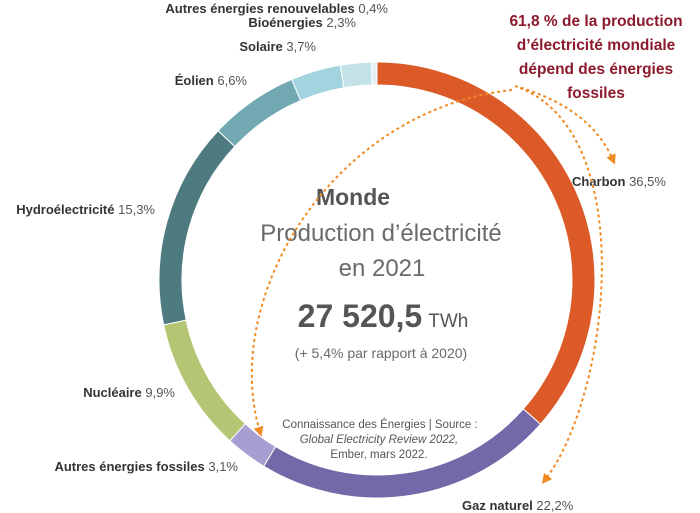 The height and width of the screenshot is (513, 700). I want to click on source-line-2: Global Electricity Review 2022,, so click(379, 440).